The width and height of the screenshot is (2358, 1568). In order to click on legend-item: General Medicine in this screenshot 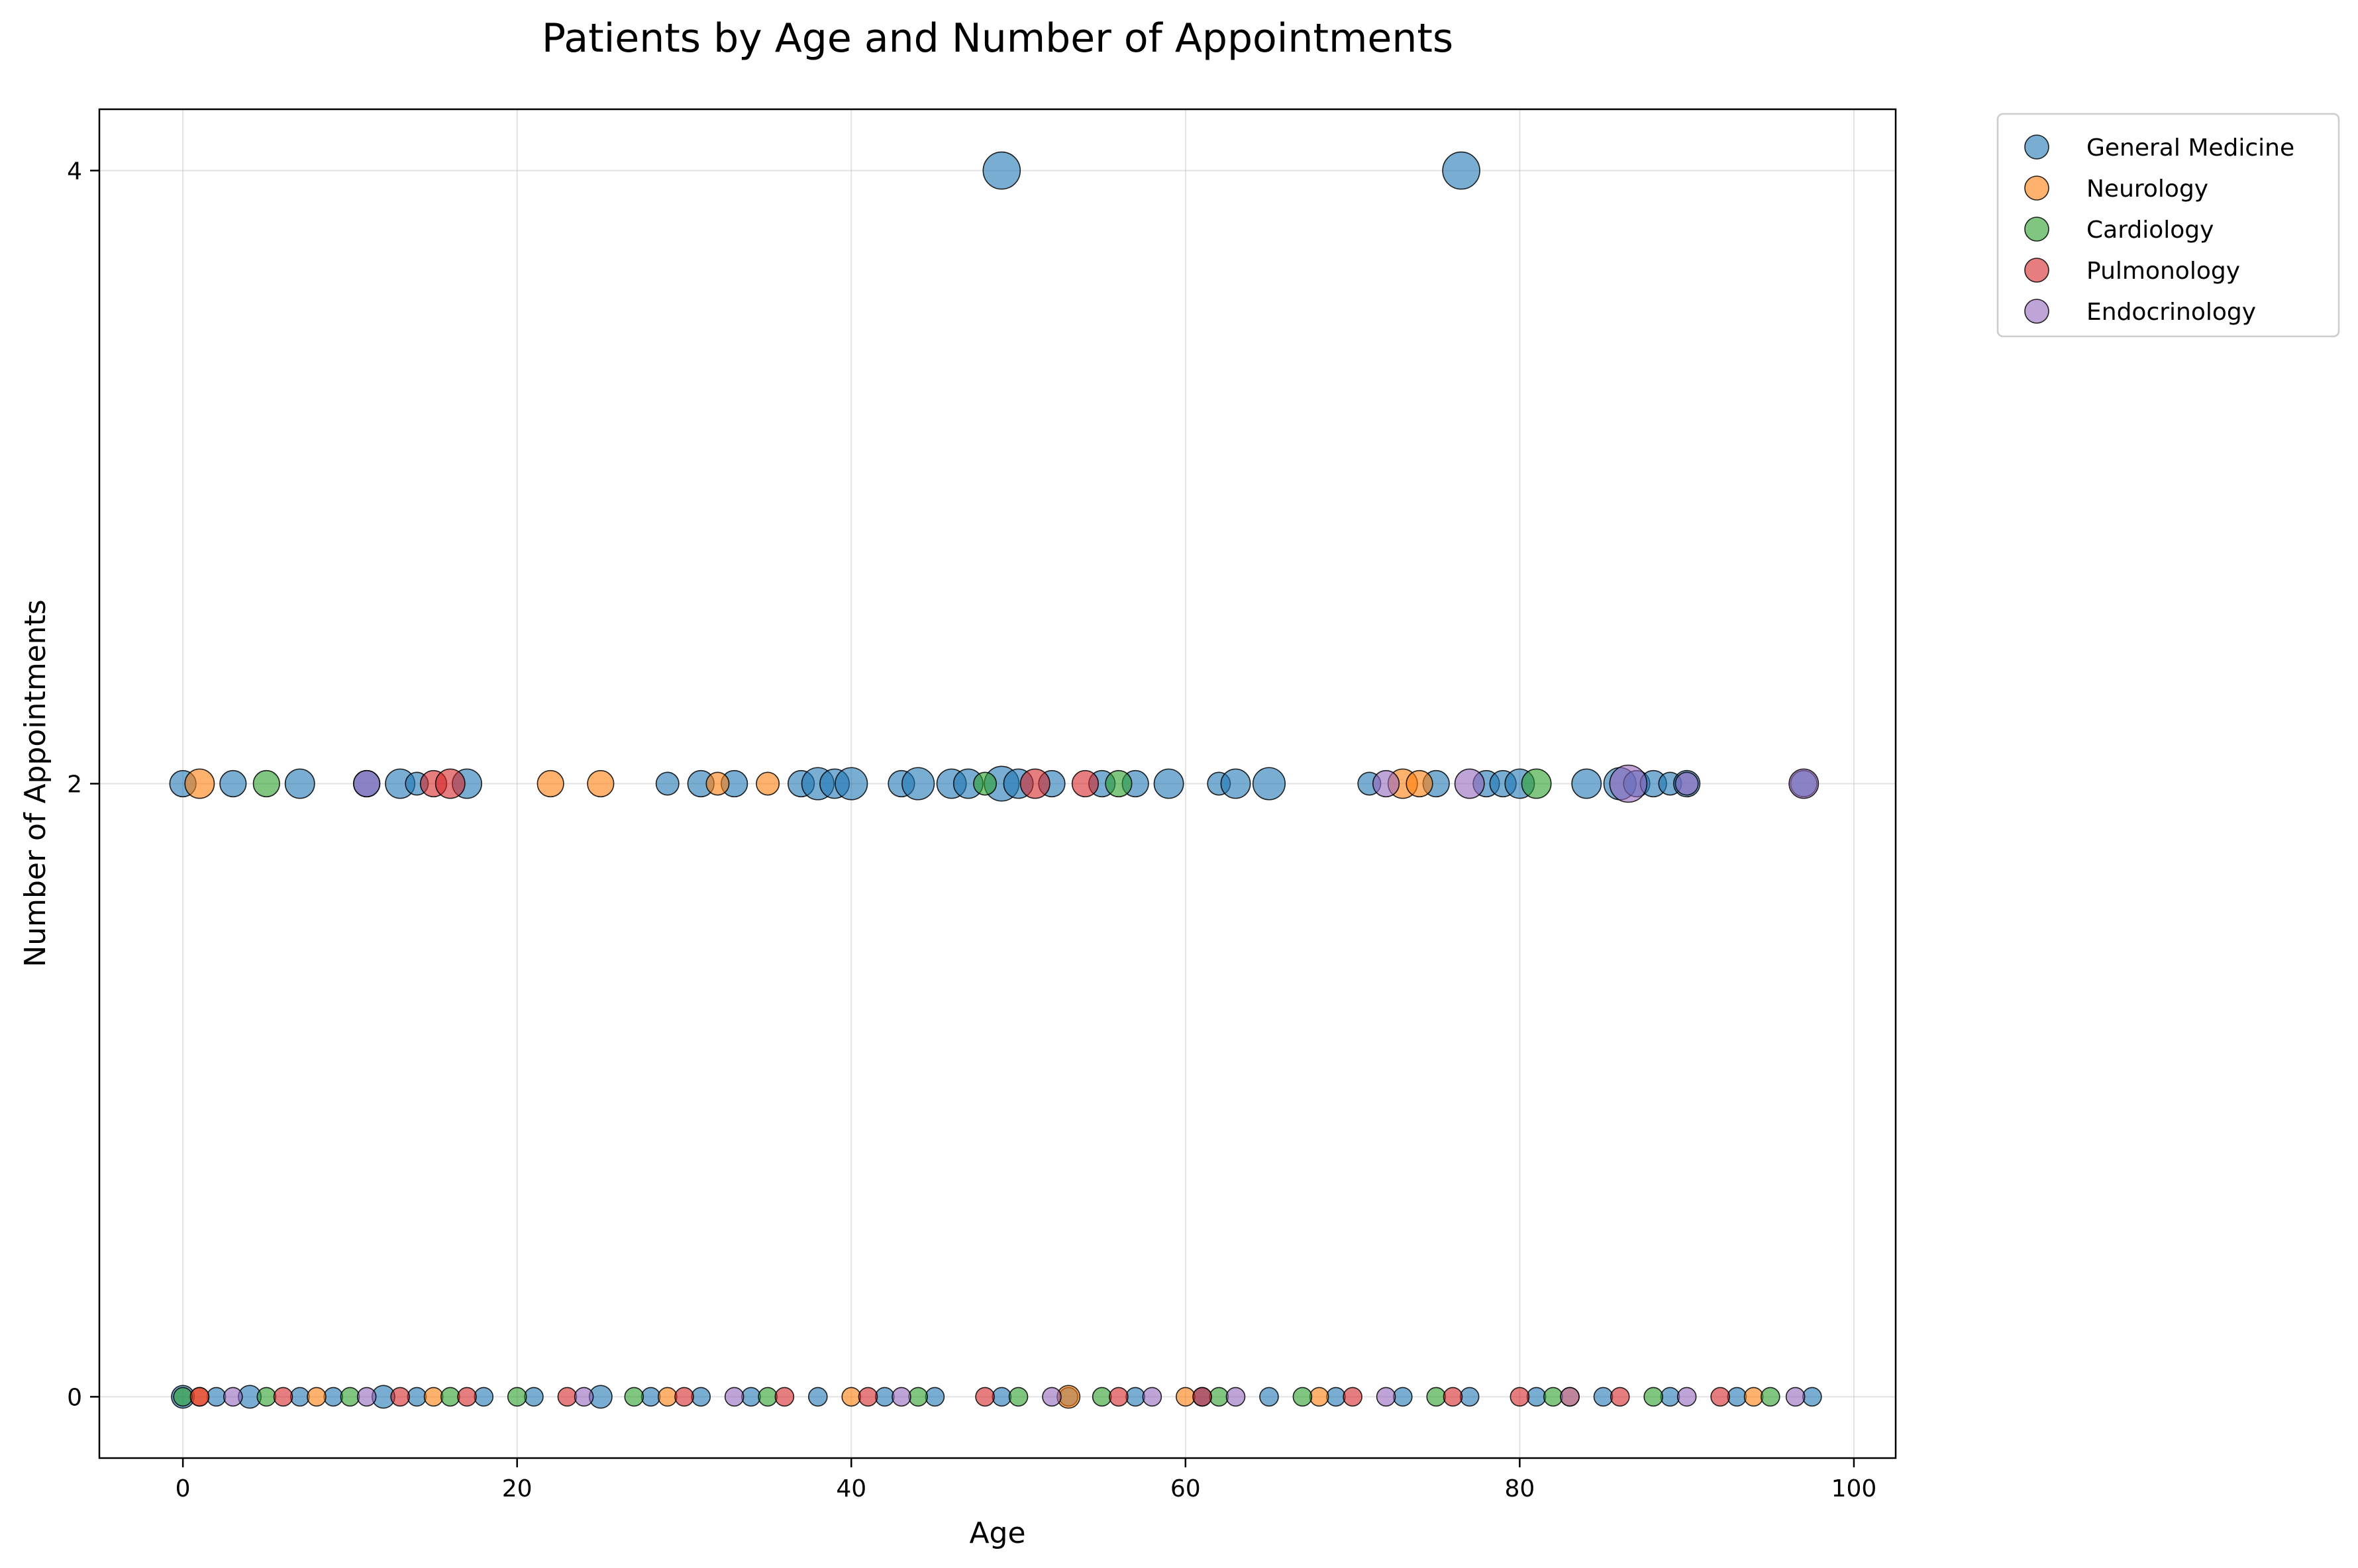, I will do `click(2159, 148)`.